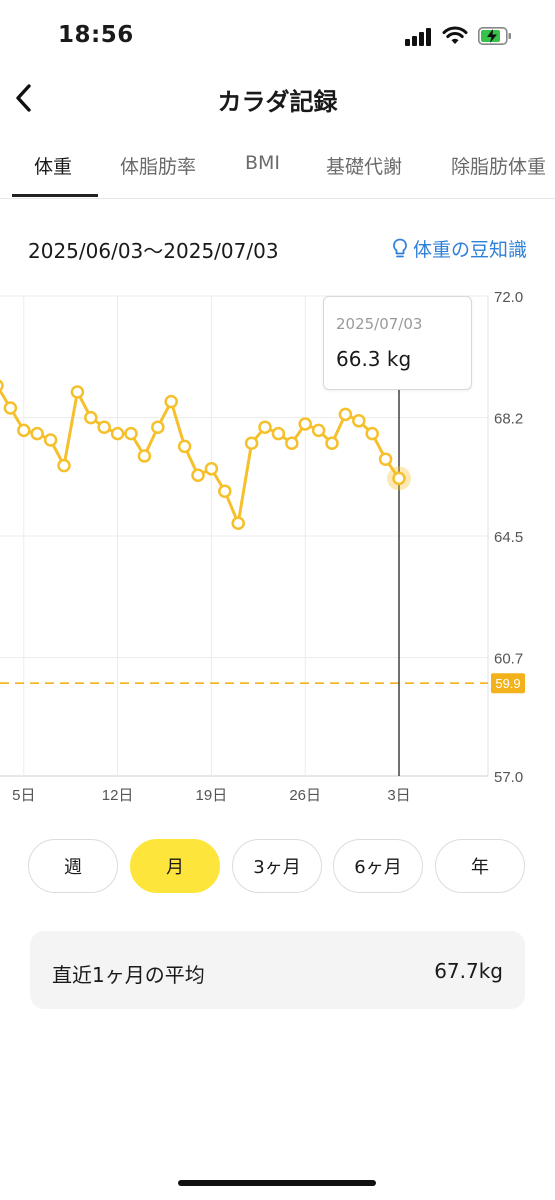 The height and width of the screenshot is (1200, 555). I want to click on target-badge, so click(508, 683).